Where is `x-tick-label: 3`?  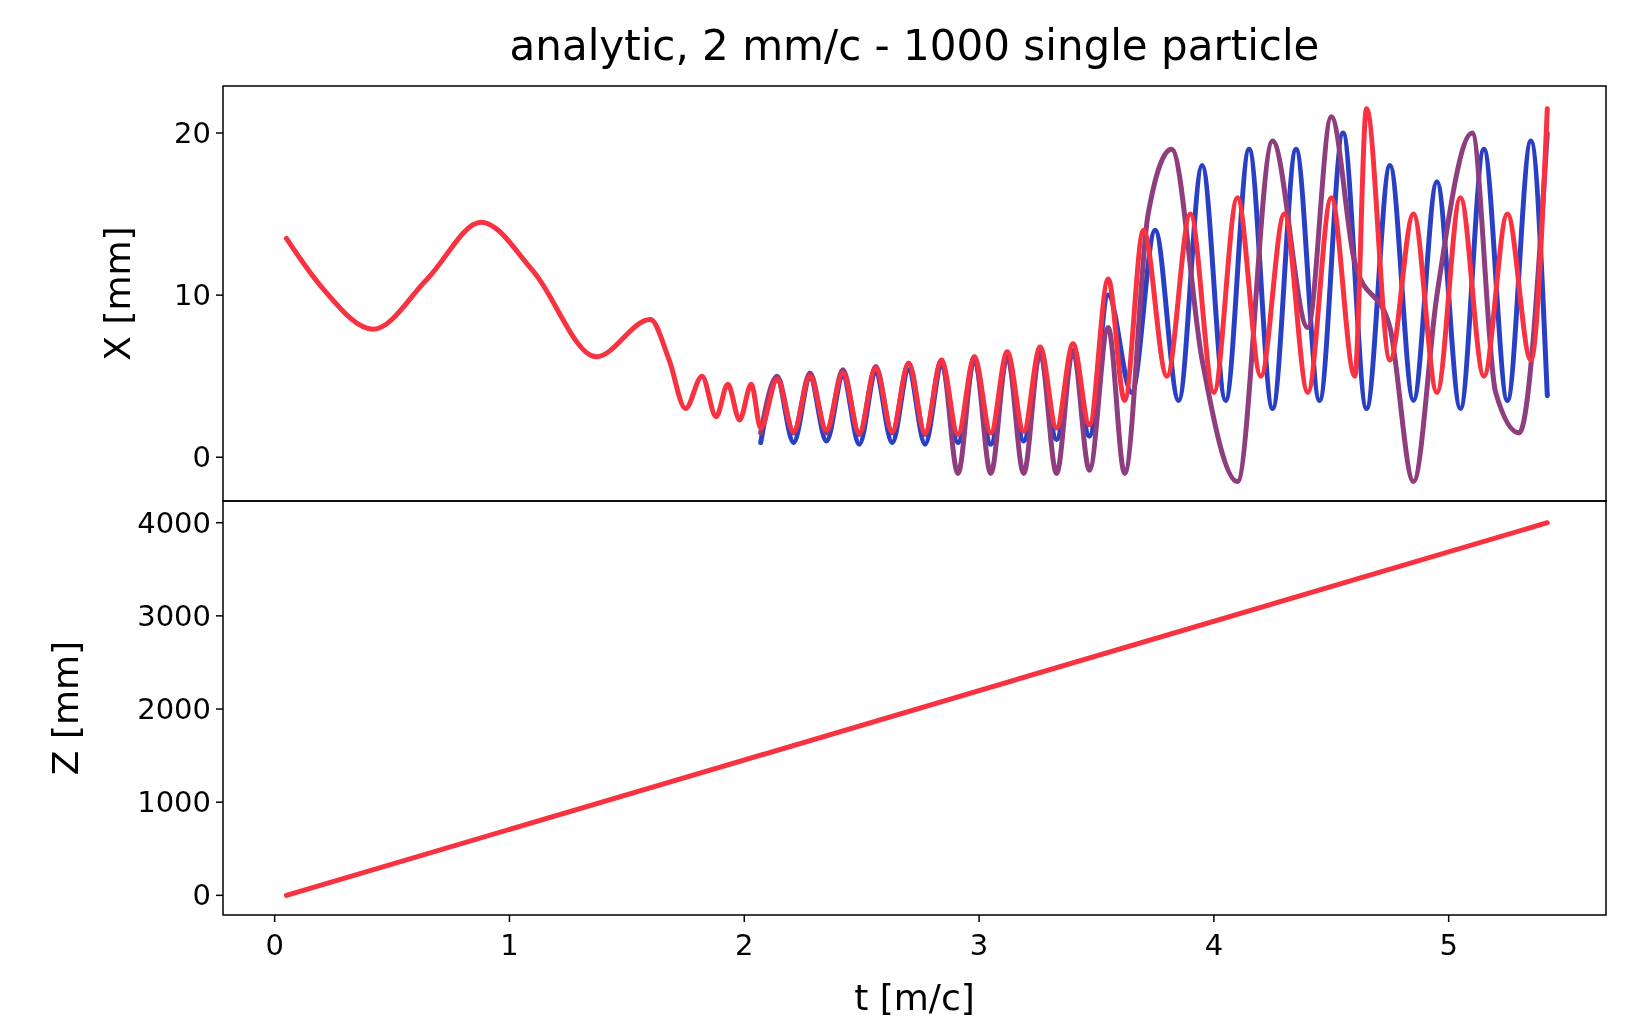 x-tick-label: 3 is located at coordinates (979, 945).